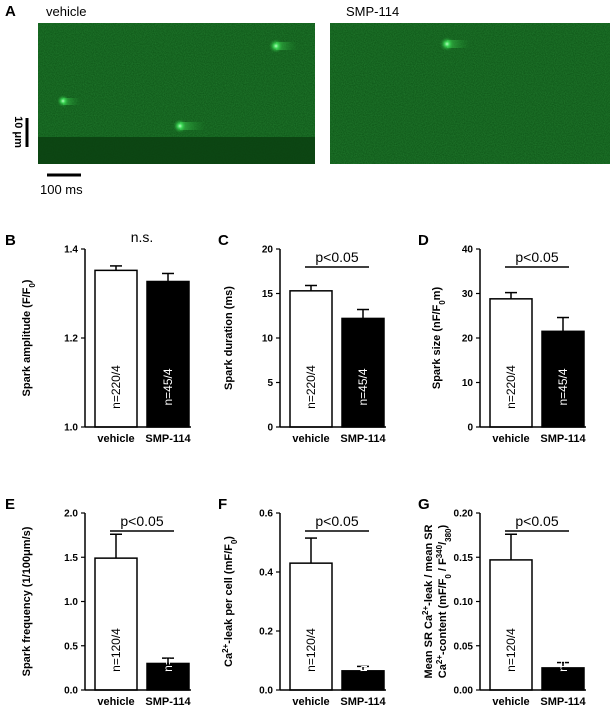  I want to click on y-axis-label: Spark amplitude (F/F0), so click(29, 337).